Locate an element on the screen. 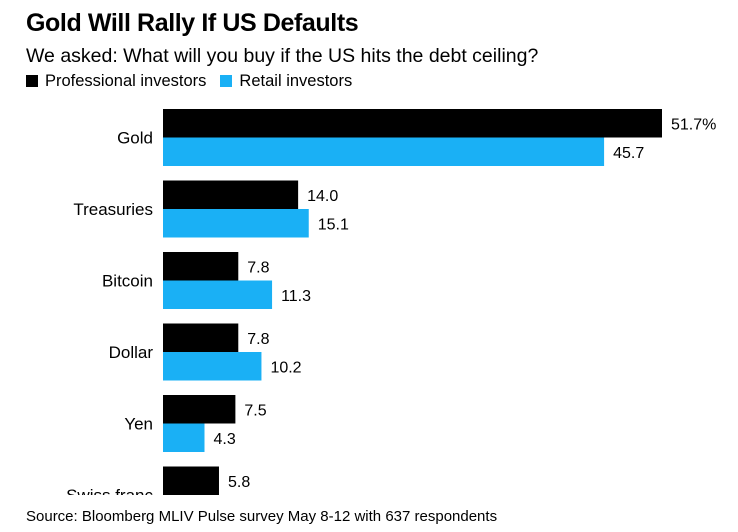 The image size is (738, 532). value-label-professional-gold: 51.7% is located at coordinates (693, 124).